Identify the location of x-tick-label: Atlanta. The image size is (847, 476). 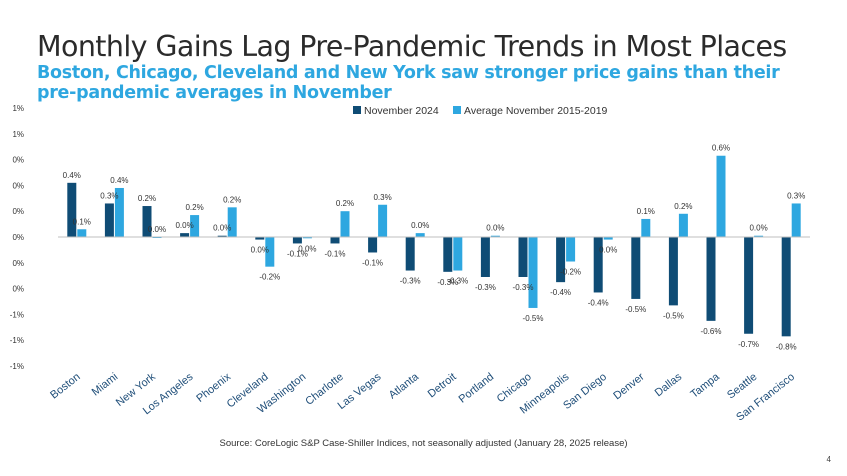
(404, 385).